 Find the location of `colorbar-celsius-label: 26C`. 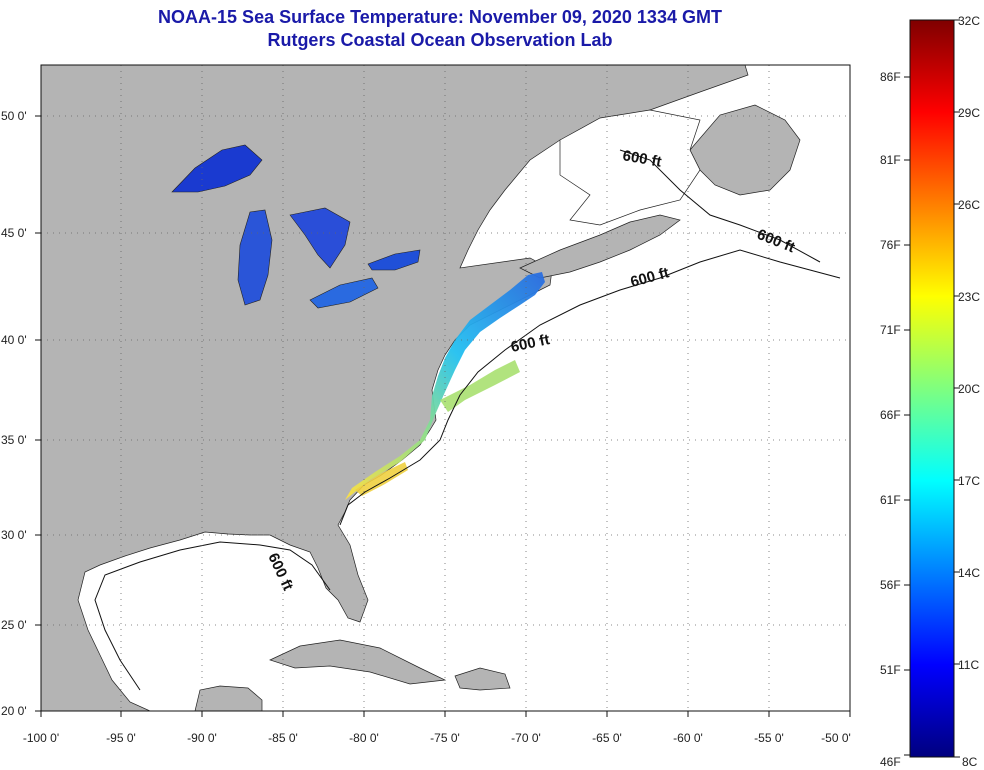

colorbar-celsius-label: 26C is located at coordinates (969, 205).